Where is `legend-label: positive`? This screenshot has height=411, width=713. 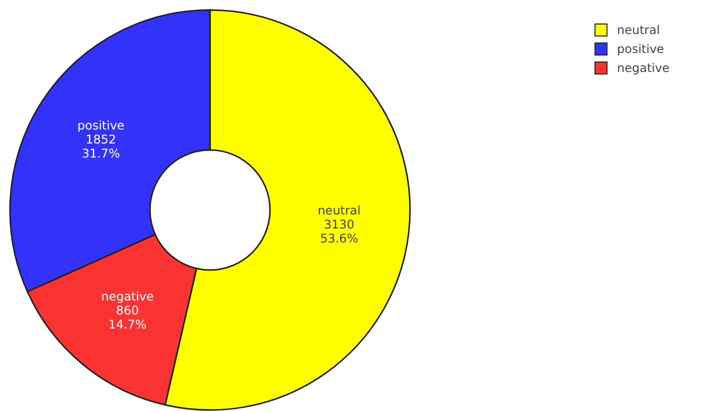
legend-label: positive is located at coordinates (640, 49).